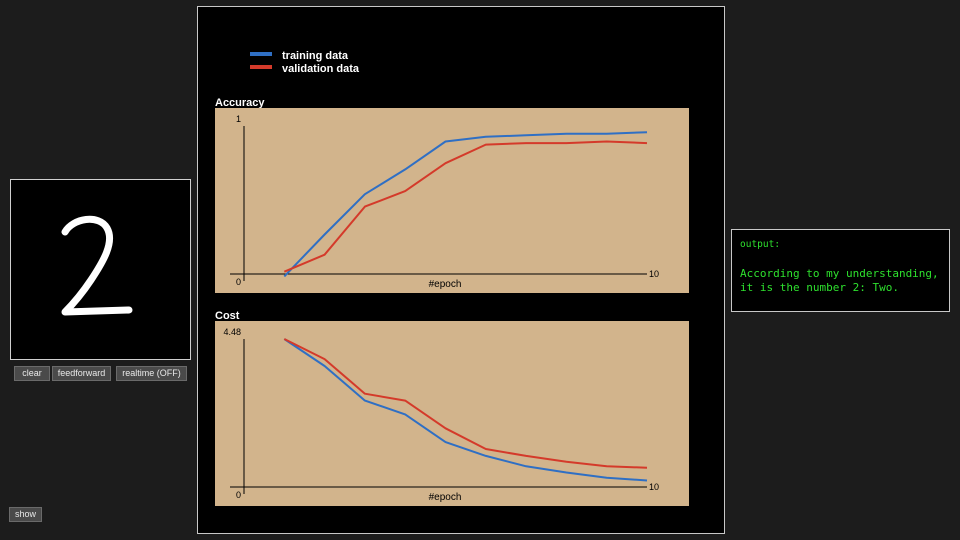  What do you see at coordinates (81, 373) in the screenshot?
I see `feedforward-button: feedforward` at bounding box center [81, 373].